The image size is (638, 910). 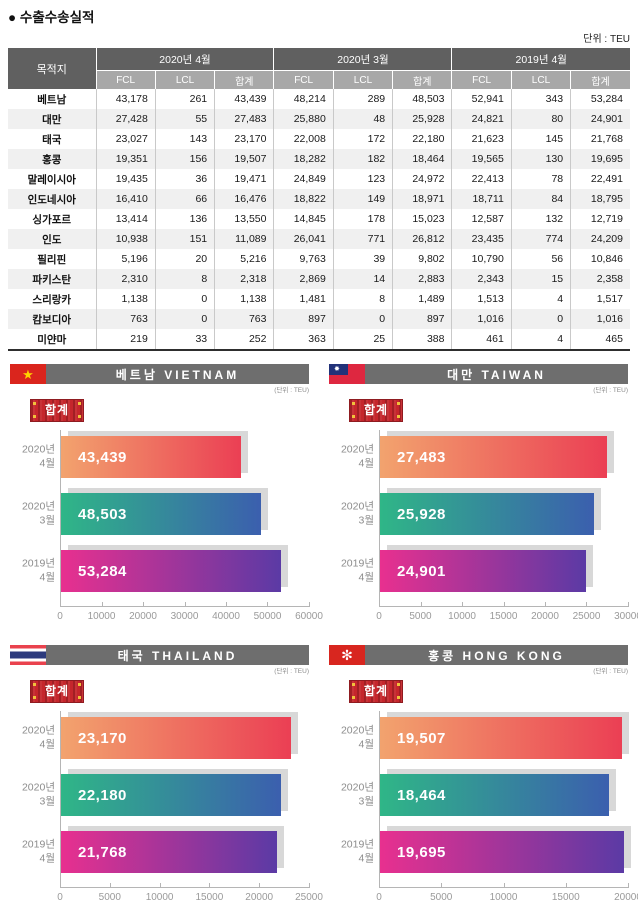 I want to click on table-row: 파키스탄 2,310 8 2,318 2,869 14 2,883 2,343 15 2,358, so click(x=319, y=279).